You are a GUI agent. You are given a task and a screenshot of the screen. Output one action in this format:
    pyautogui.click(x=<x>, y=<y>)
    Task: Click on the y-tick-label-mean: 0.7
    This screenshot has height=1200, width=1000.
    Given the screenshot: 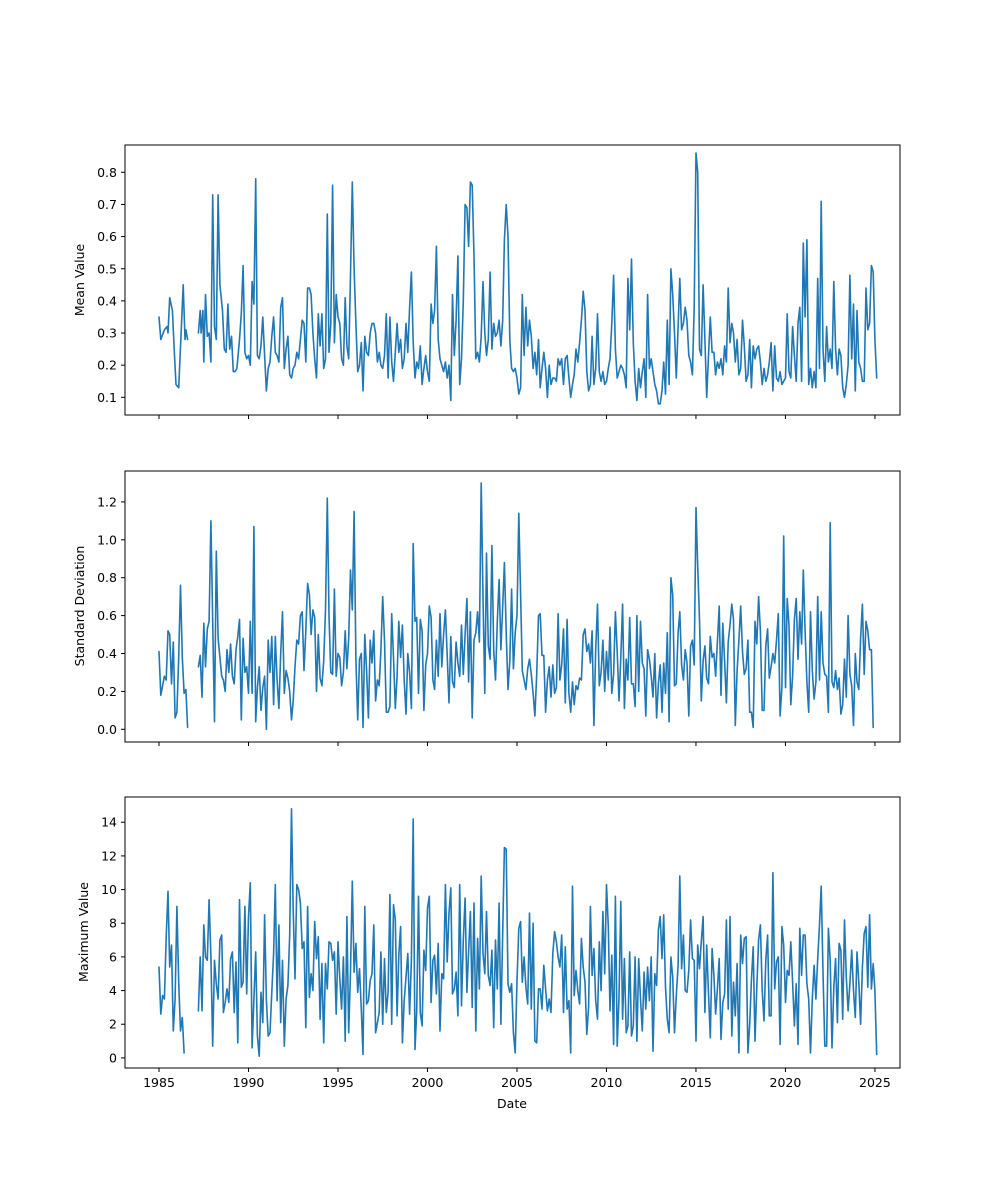 What is the action you would take?
    pyautogui.click(x=107, y=204)
    